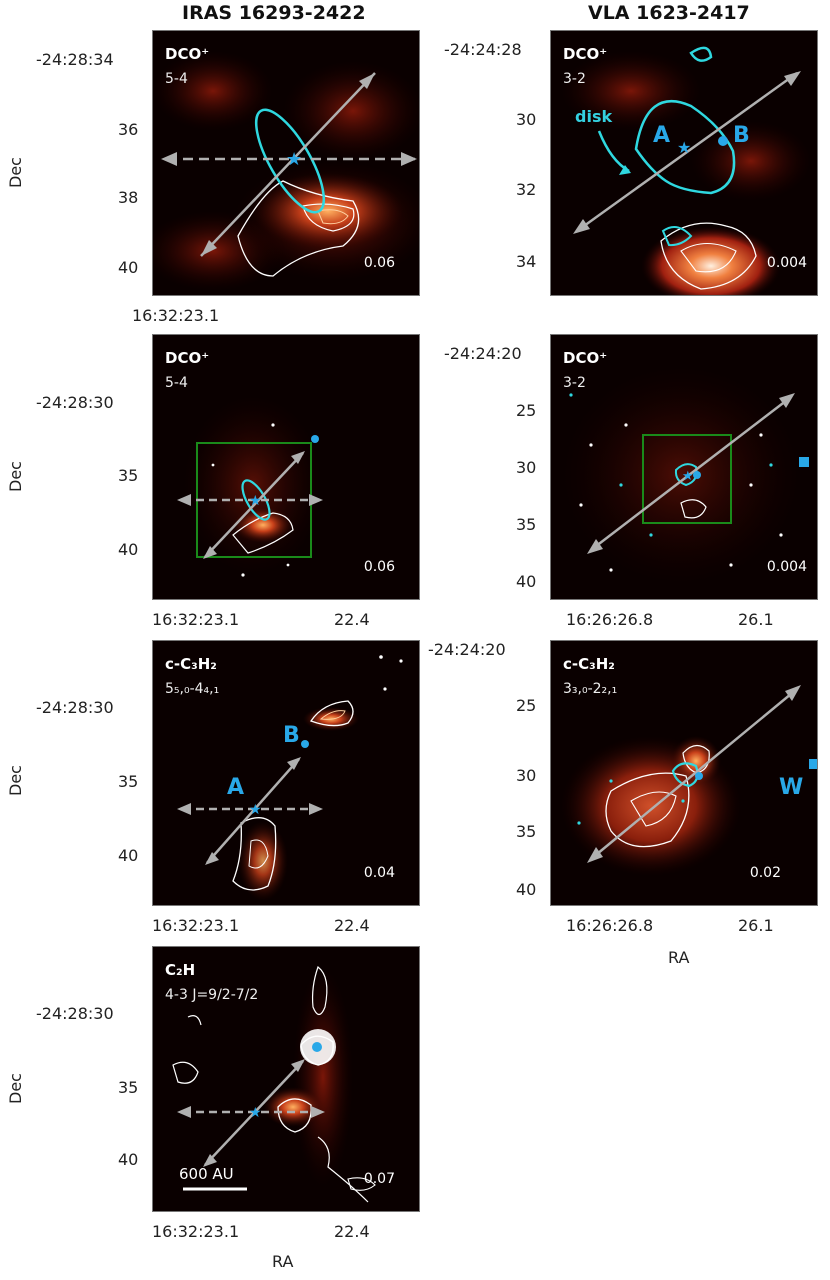  What do you see at coordinates (483, 49) in the screenshot?
I see `p2-ytick-0: -24:24:28` at bounding box center [483, 49].